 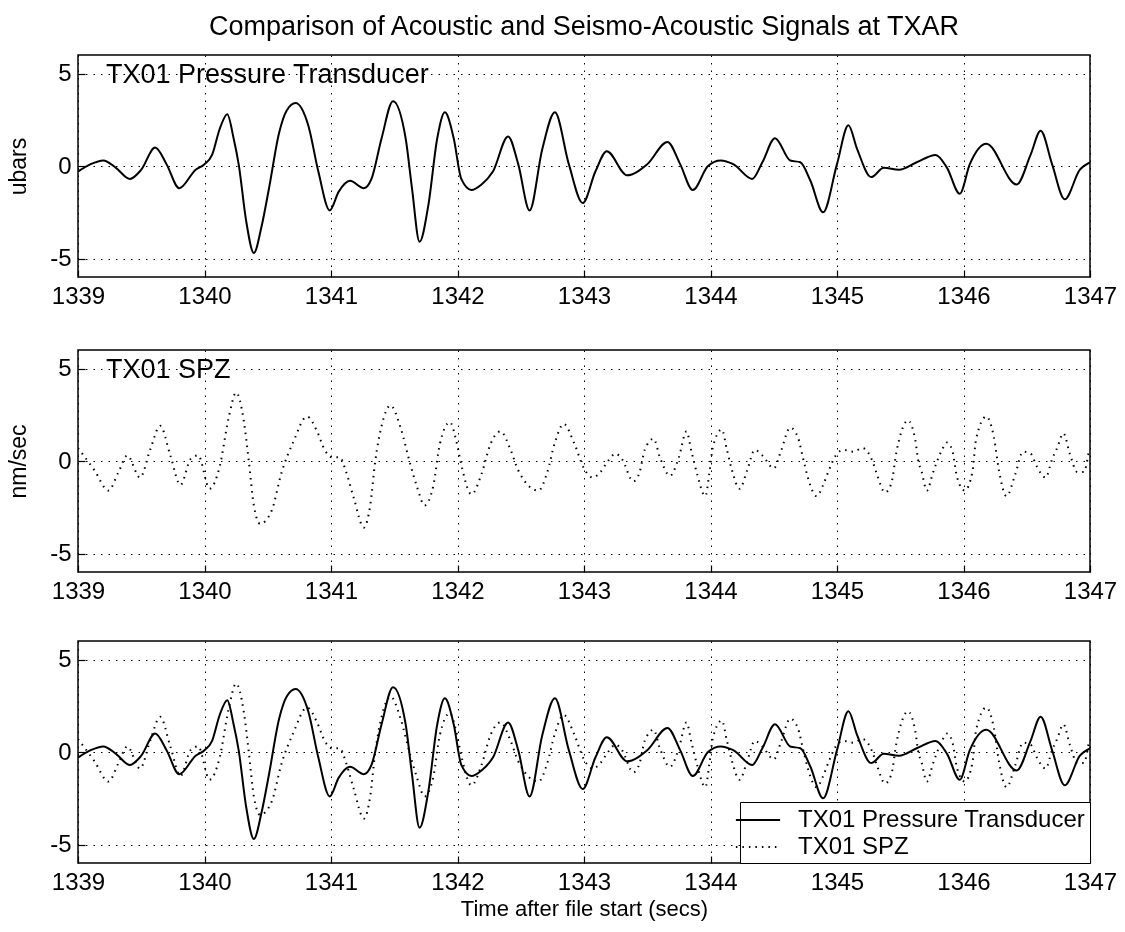 I want to click on y-axis-title: ubars, so click(x=18, y=166).